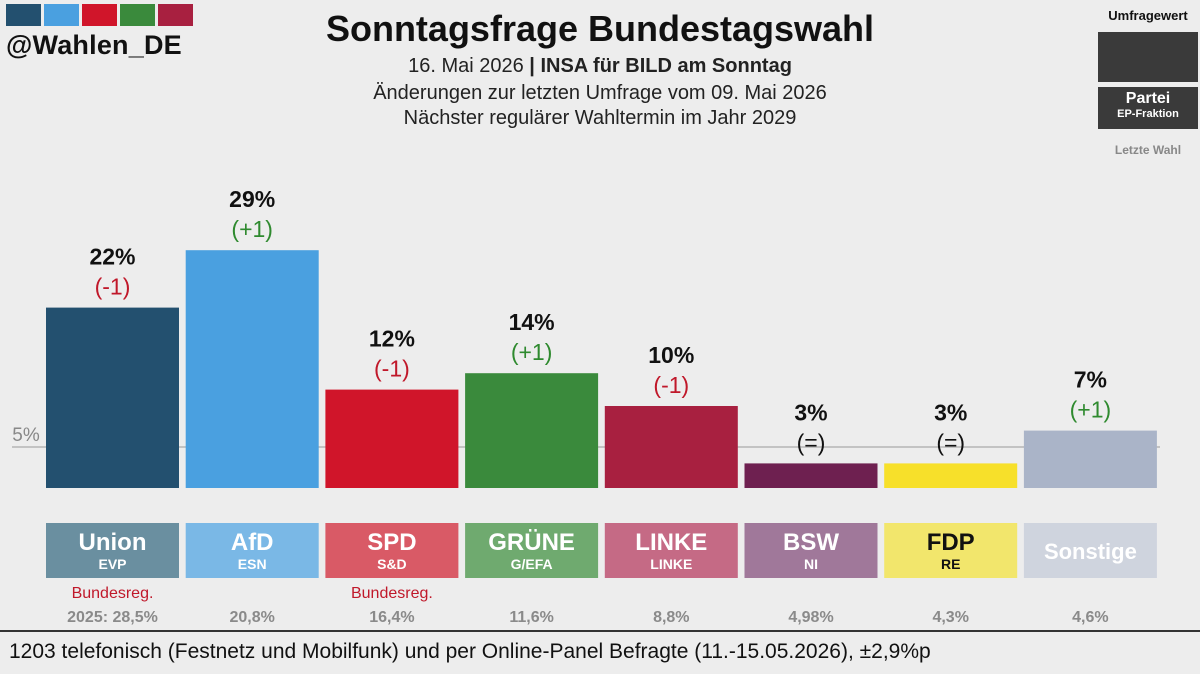 Image resolution: width=1200 pixels, height=674 pixels. I want to click on party-box-bsw, so click(811, 550).